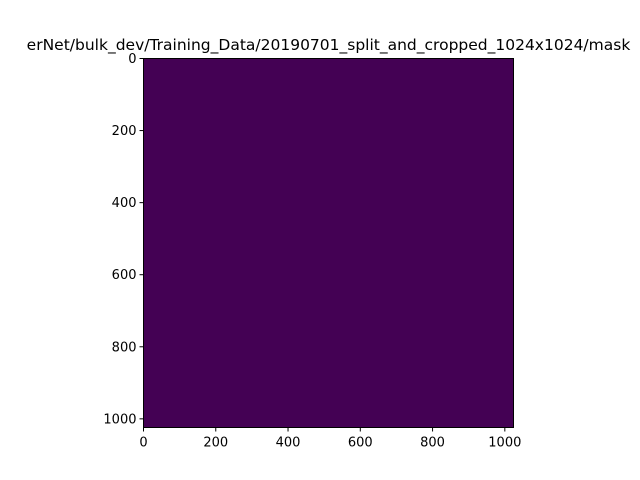 The height and width of the screenshot is (480, 640). What do you see at coordinates (330, 439) in the screenshot?
I see `x-axis: 0 200 400 600 800 1000` at bounding box center [330, 439].